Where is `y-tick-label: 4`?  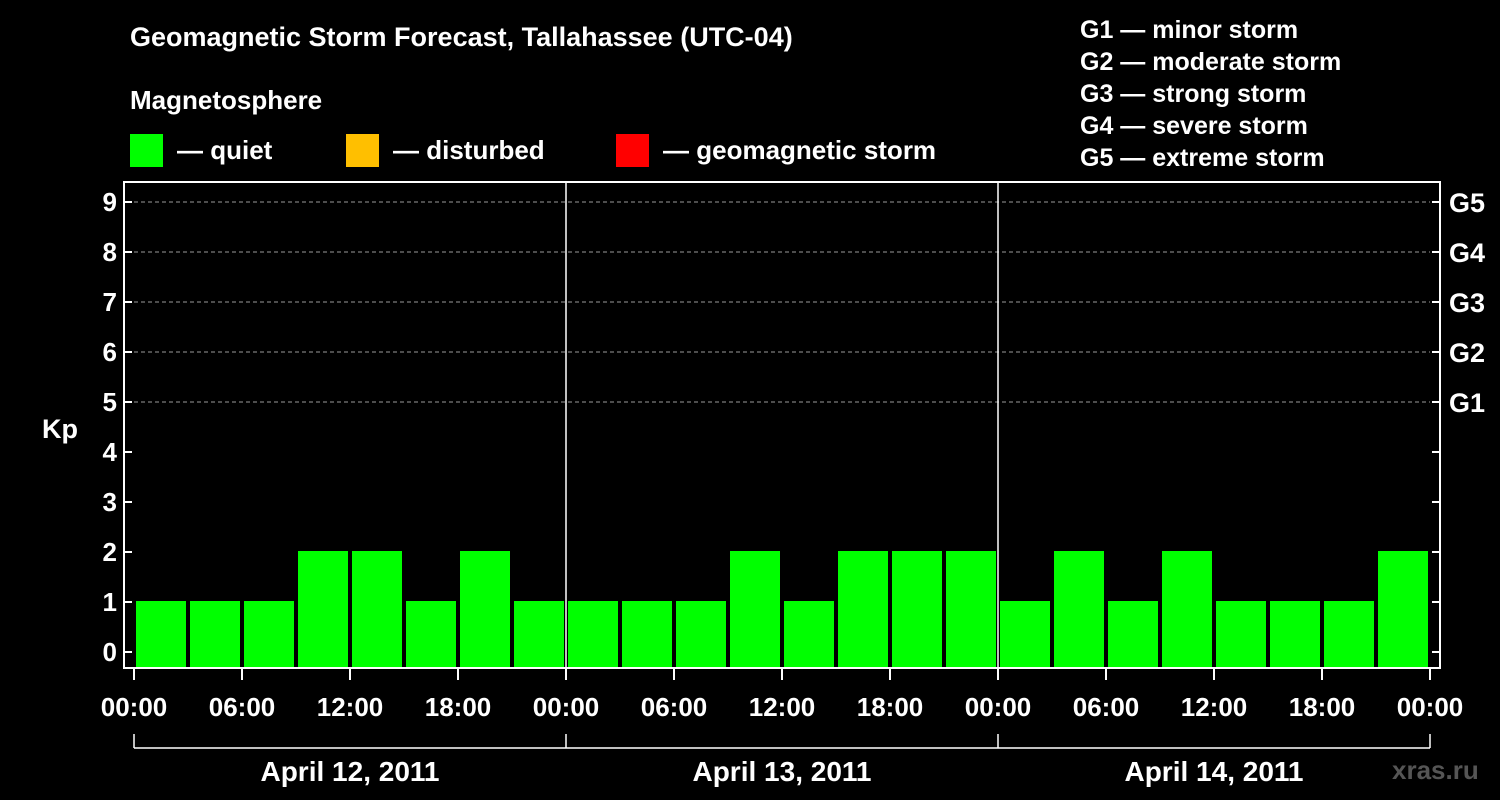 y-tick-label: 4 is located at coordinates (110, 452).